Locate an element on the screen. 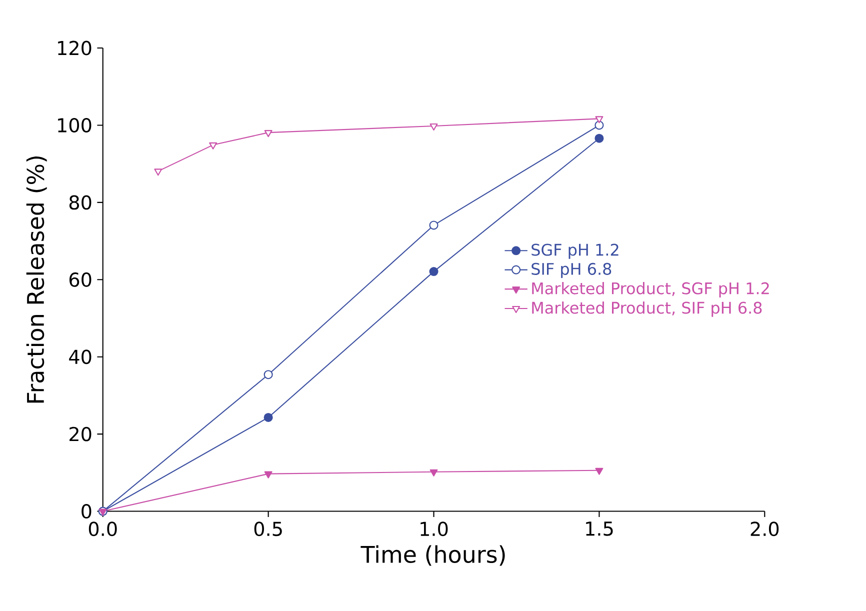 The height and width of the screenshot is (611, 866). legend-label: Marketed Product, SIF pH 6.8 is located at coordinates (647, 309).